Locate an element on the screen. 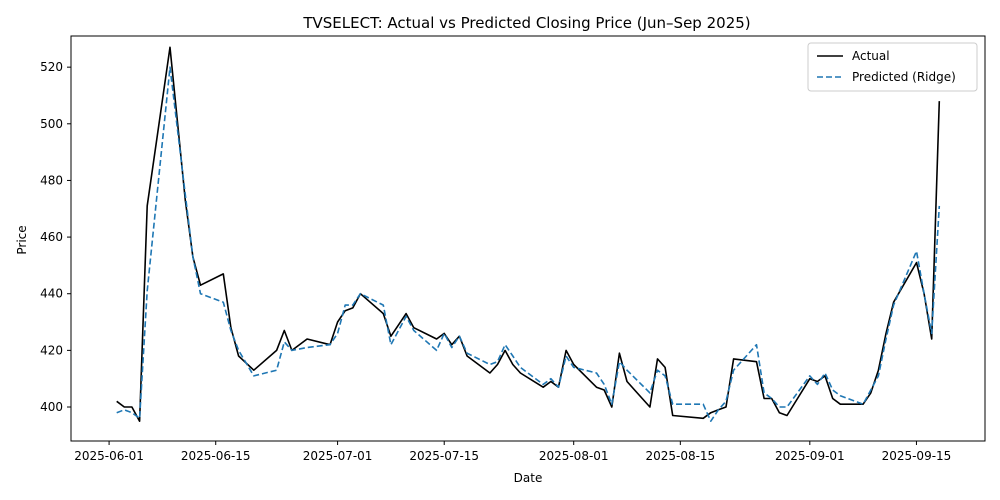 Image resolution: width=1000 pixels, height=500 pixels. y-tick-label: 480 is located at coordinates (51, 180).